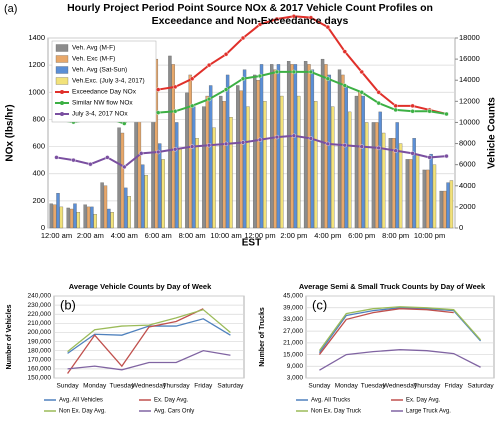 The width and height of the screenshot is (500, 428). Describe the element at coordinates (467, 206) in the screenshot. I see `y2-tick-label: 2000` at that location.